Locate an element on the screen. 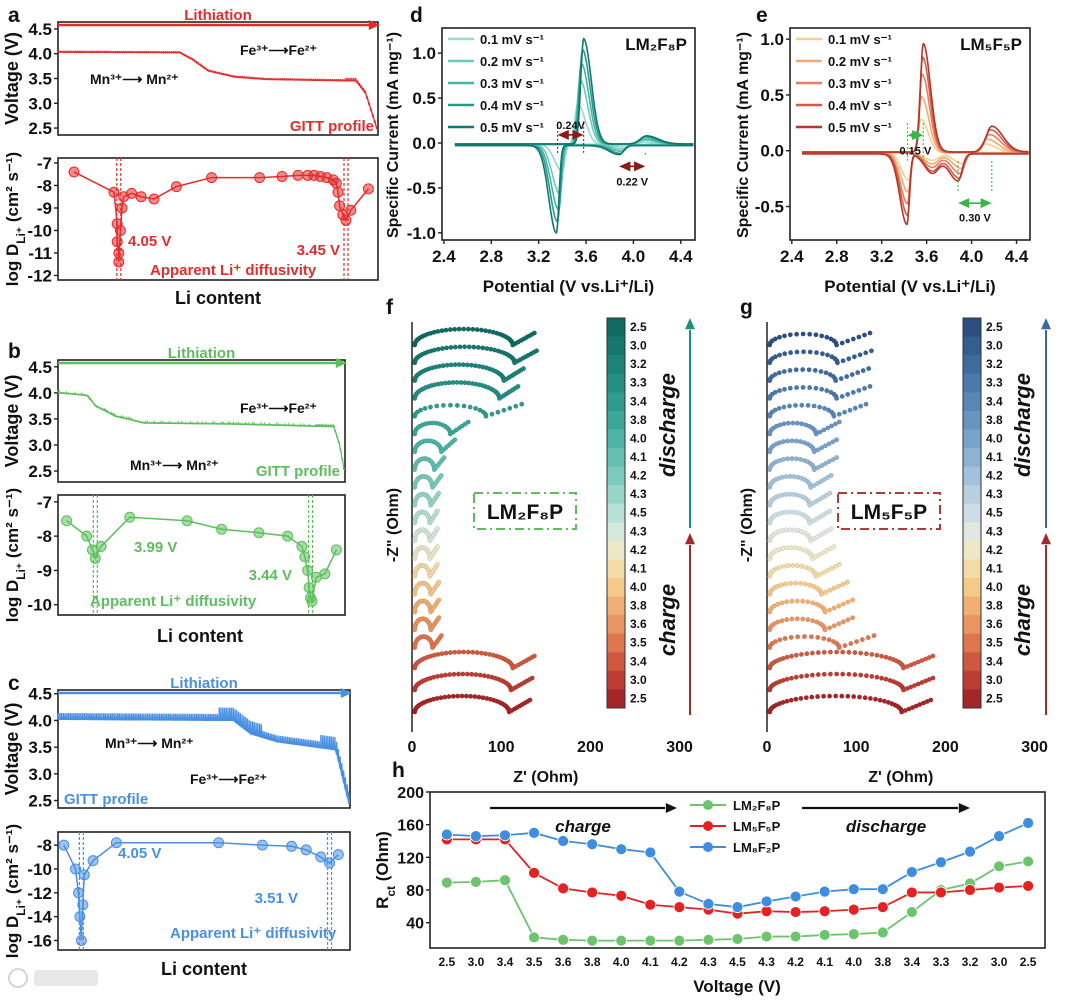  x-axis-label: Z' (Ohm) is located at coordinates (900, 777).